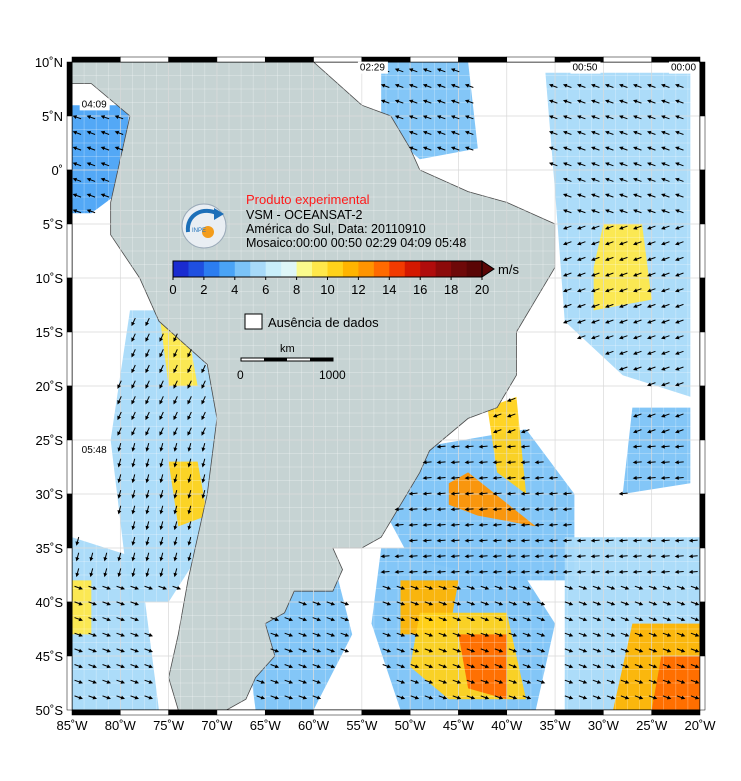  I want to click on lon-tick-label: 55˚W, so click(362, 725).